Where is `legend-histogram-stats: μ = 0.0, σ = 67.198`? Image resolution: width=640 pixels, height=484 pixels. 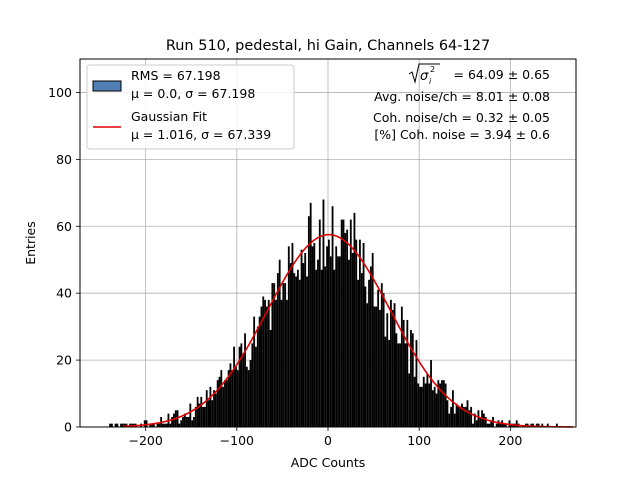
legend-histogram-stats: μ = 0.0, σ = 67.198 is located at coordinates (193, 93).